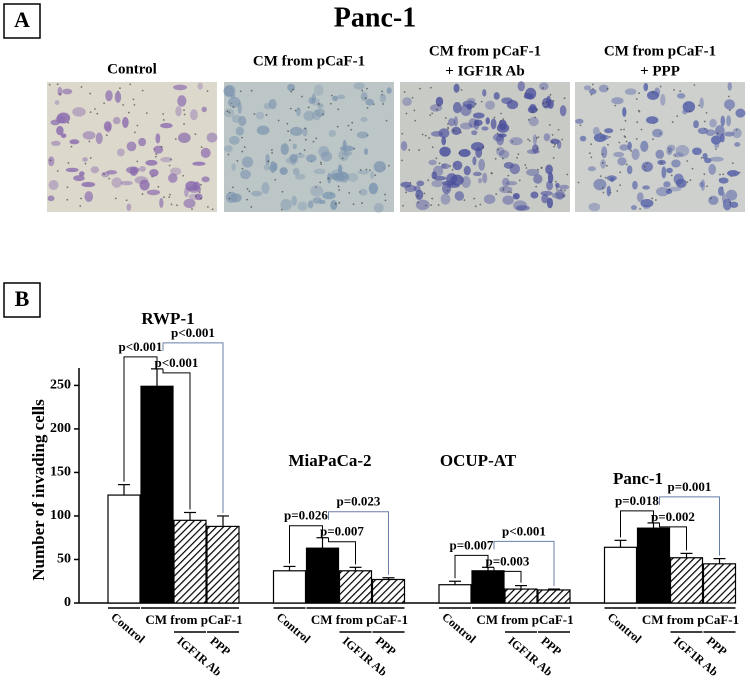  What do you see at coordinates (38, 490) in the screenshot?
I see `y-axis-label: Number of invading cells` at bounding box center [38, 490].